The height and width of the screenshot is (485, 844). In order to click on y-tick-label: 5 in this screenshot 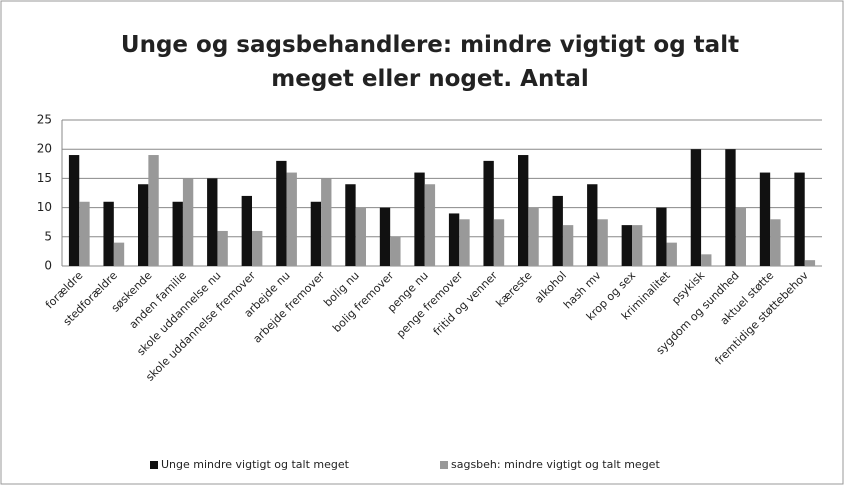, I will do `click(48, 236)`.